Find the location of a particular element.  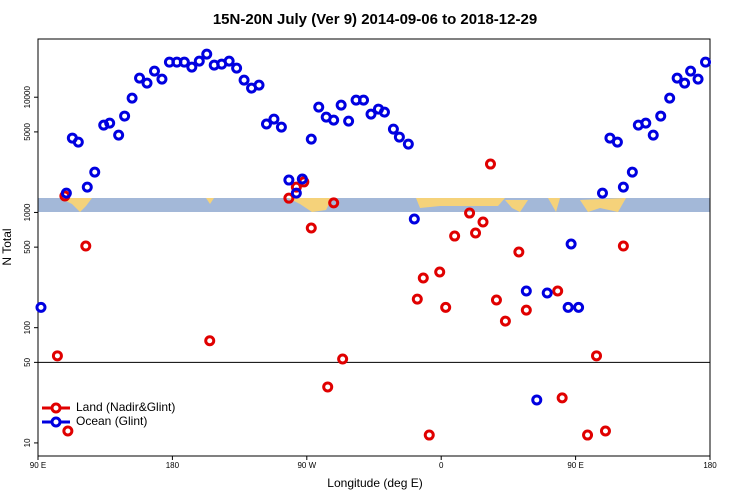

land-band is located at coordinates (343, 205).